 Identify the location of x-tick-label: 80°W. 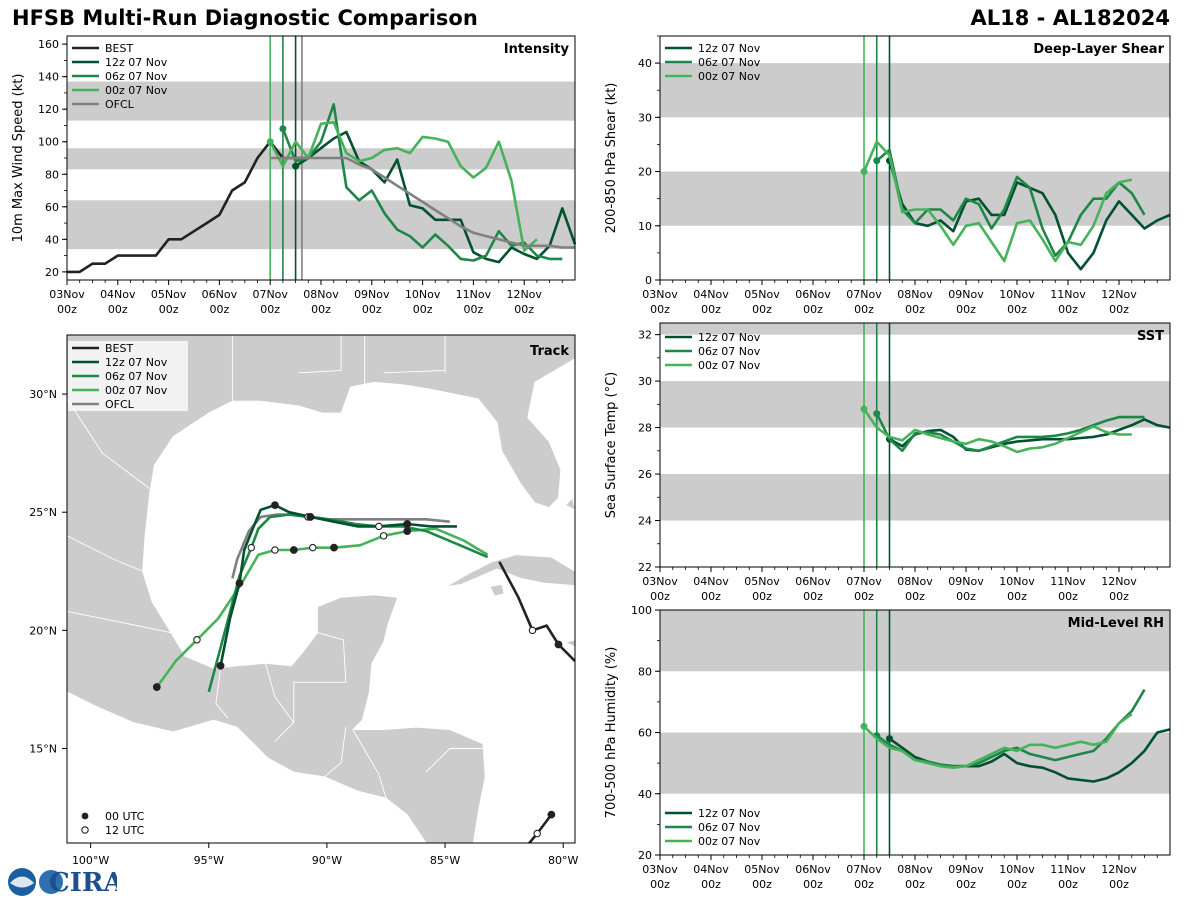
(563, 860).